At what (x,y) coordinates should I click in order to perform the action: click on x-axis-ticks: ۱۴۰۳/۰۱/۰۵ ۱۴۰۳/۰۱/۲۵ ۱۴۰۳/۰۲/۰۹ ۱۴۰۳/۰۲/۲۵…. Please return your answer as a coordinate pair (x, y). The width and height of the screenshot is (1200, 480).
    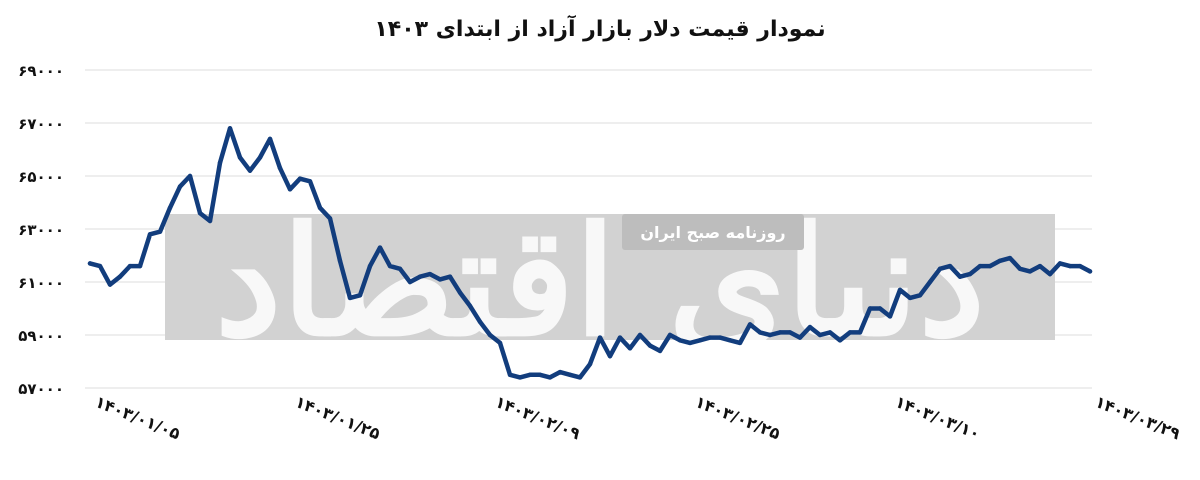
    Looking at the image, I should click on (638, 417).